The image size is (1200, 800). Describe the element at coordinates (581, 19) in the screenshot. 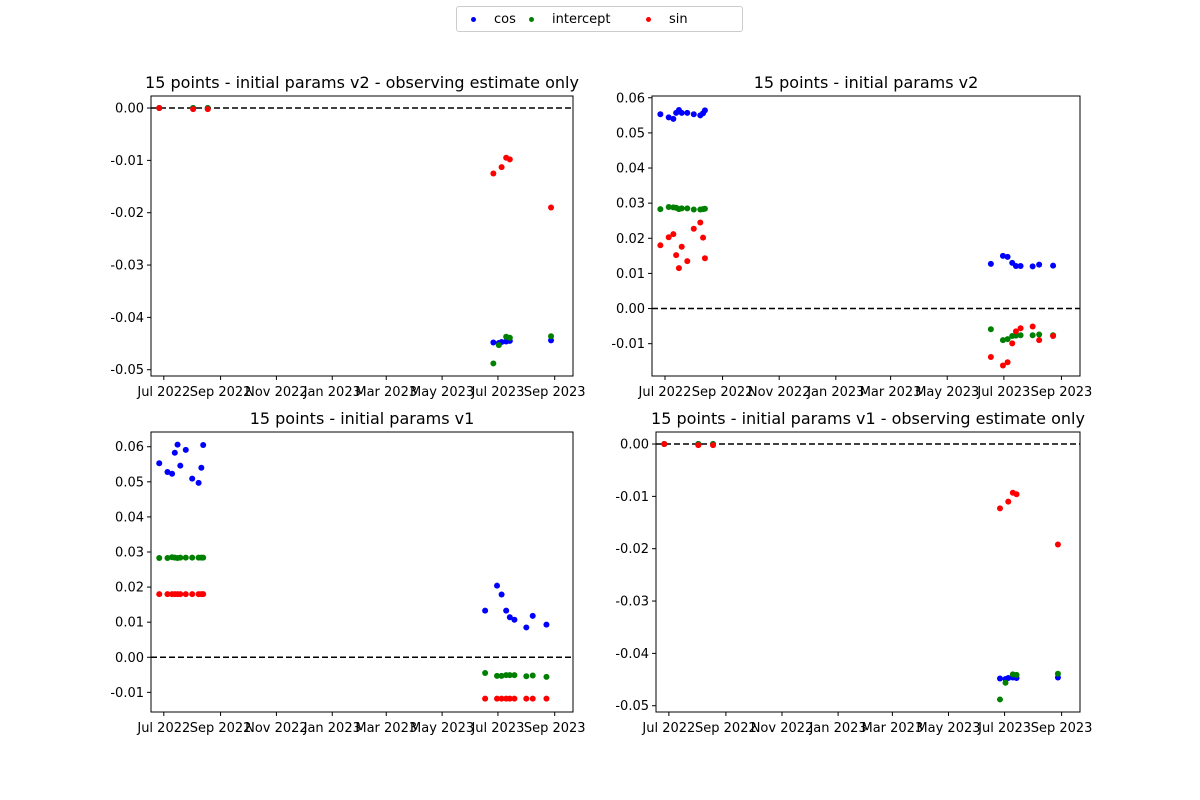

I see `legend-label: intercept` at that location.